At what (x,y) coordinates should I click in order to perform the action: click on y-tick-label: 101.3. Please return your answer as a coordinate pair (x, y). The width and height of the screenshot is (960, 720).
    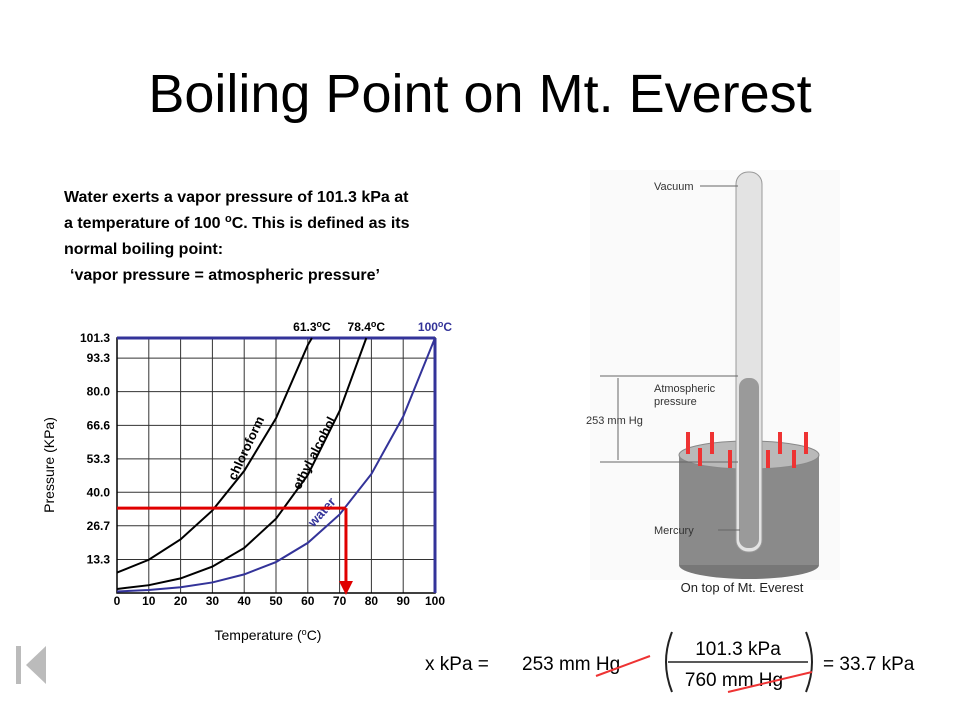
    Looking at the image, I should click on (95, 338).